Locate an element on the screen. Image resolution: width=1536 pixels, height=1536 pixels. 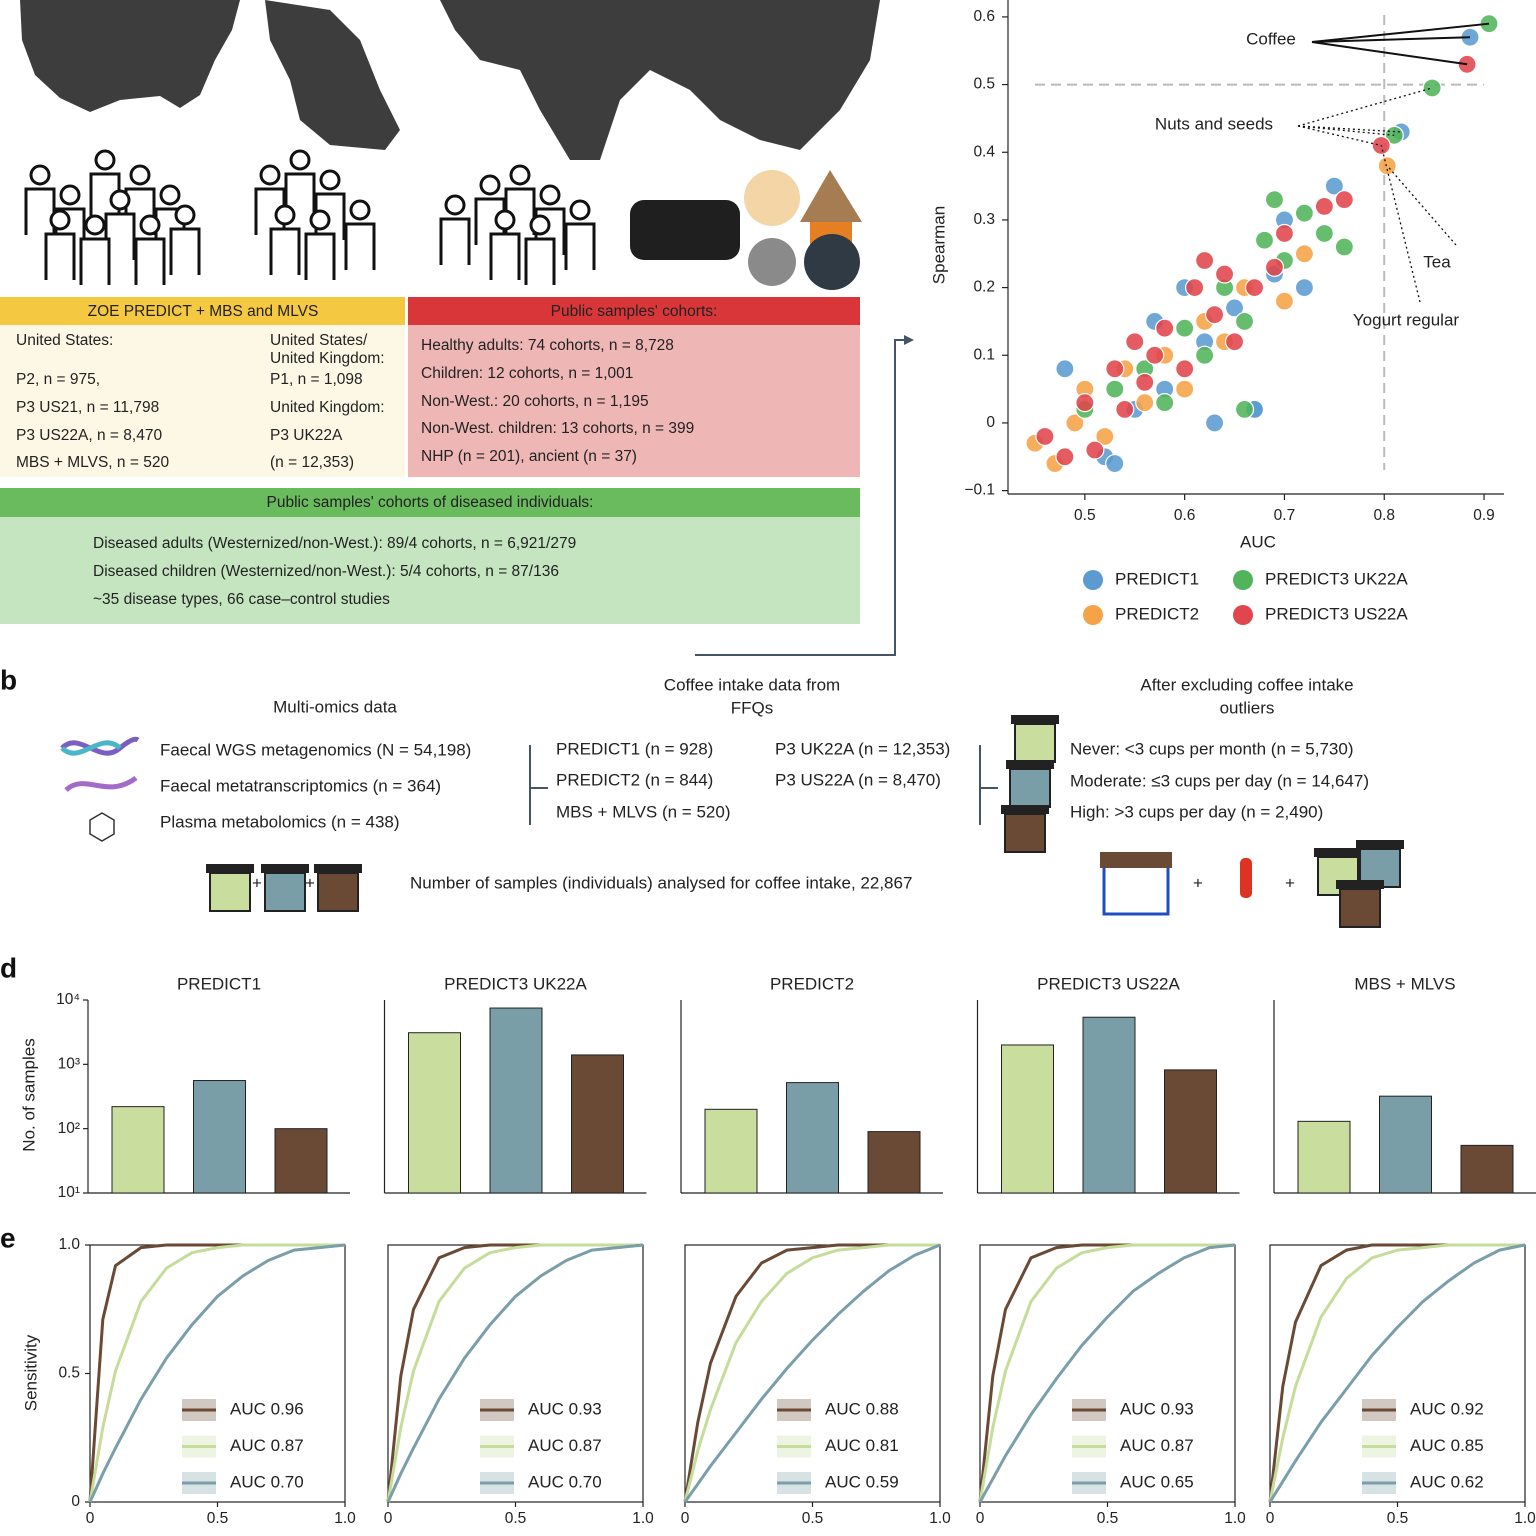
maps is located at coordinates (450, 80).